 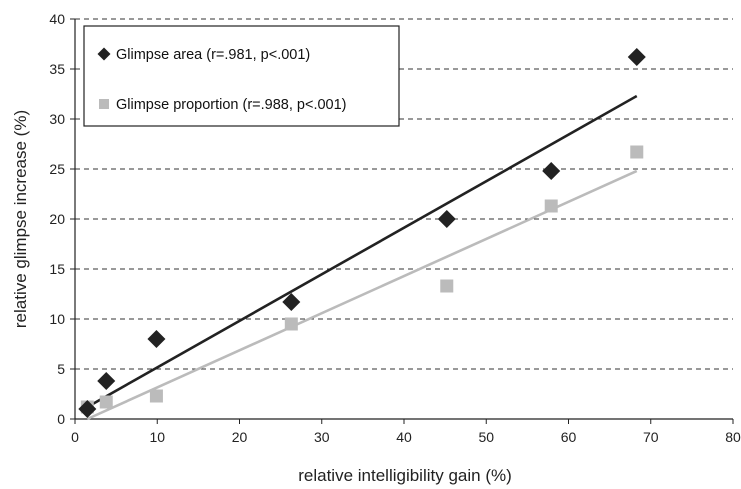 What do you see at coordinates (57, 319) in the screenshot?
I see `y-tick-label-10: 10` at bounding box center [57, 319].